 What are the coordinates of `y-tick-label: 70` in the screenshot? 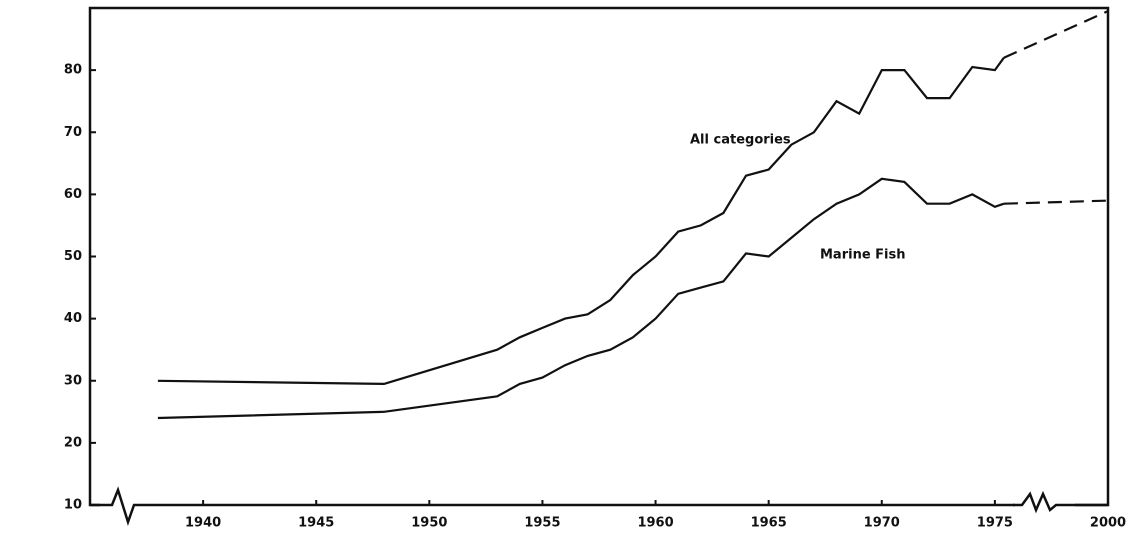 It's located at (73, 132).